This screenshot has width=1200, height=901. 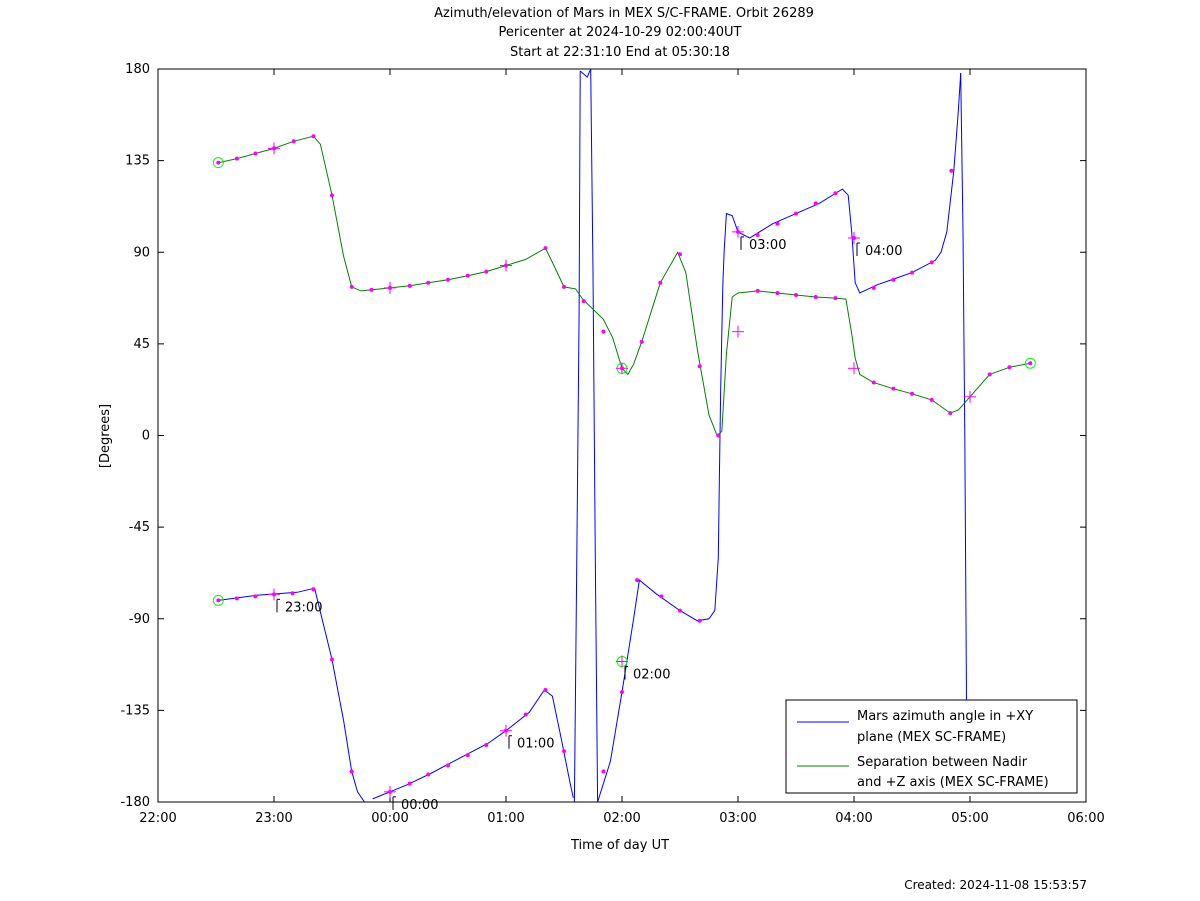 What do you see at coordinates (105, 436) in the screenshot?
I see `y-axis-label: [Degrees]` at bounding box center [105, 436].